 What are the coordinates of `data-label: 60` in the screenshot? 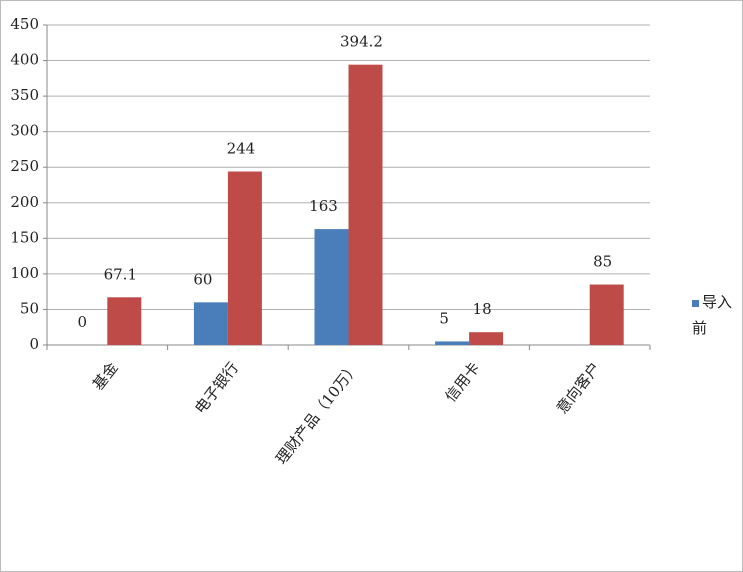 It's located at (202, 279).